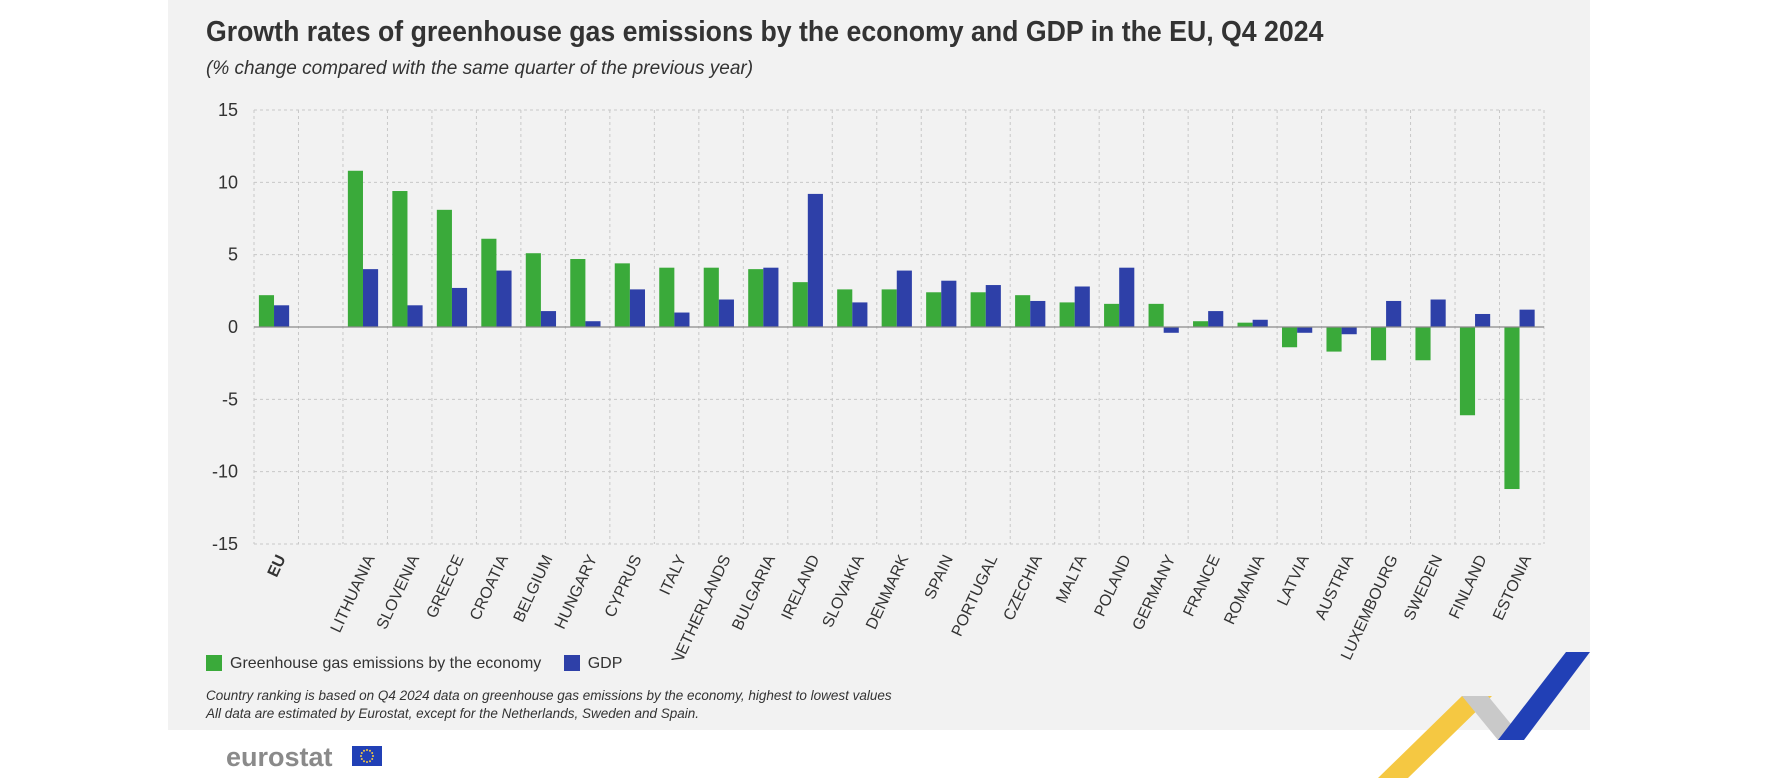 This screenshot has height=778, width=1772. What do you see at coordinates (904, 298) in the screenshot?
I see `bar-gdp-denmark` at bounding box center [904, 298].